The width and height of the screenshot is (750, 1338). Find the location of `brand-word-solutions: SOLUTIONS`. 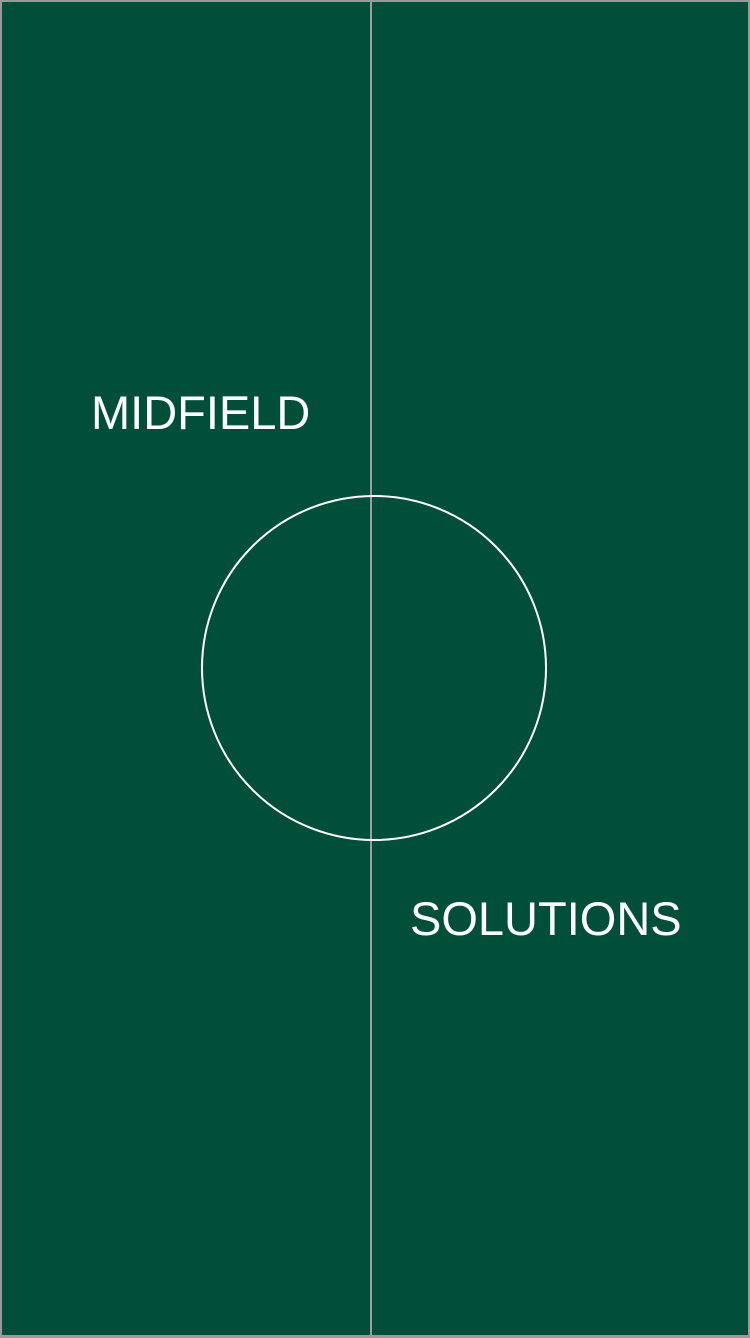

brand-word-solutions: SOLUTIONS is located at coordinates (546, 918).